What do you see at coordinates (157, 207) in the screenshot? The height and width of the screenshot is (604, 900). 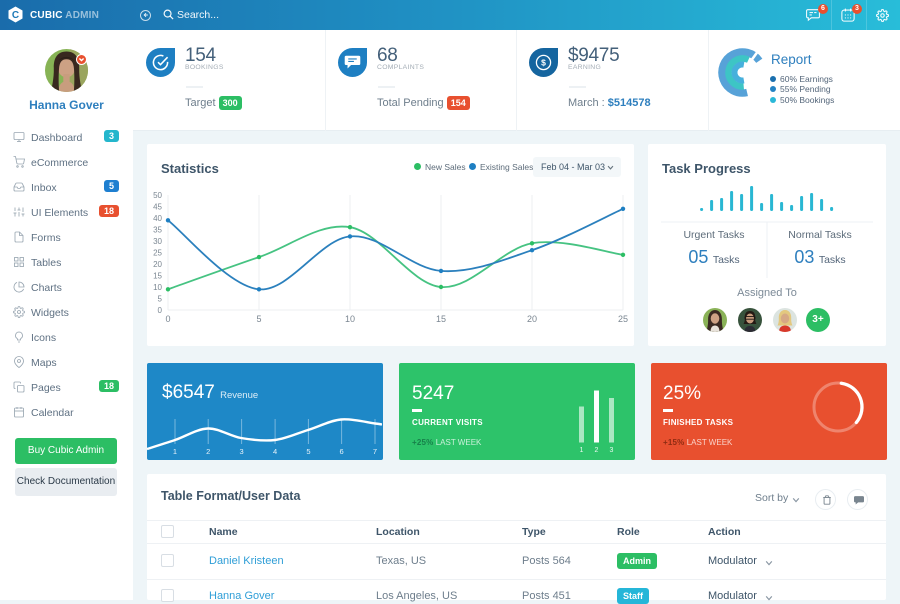 I see `svg-text: 45` at bounding box center [157, 207].